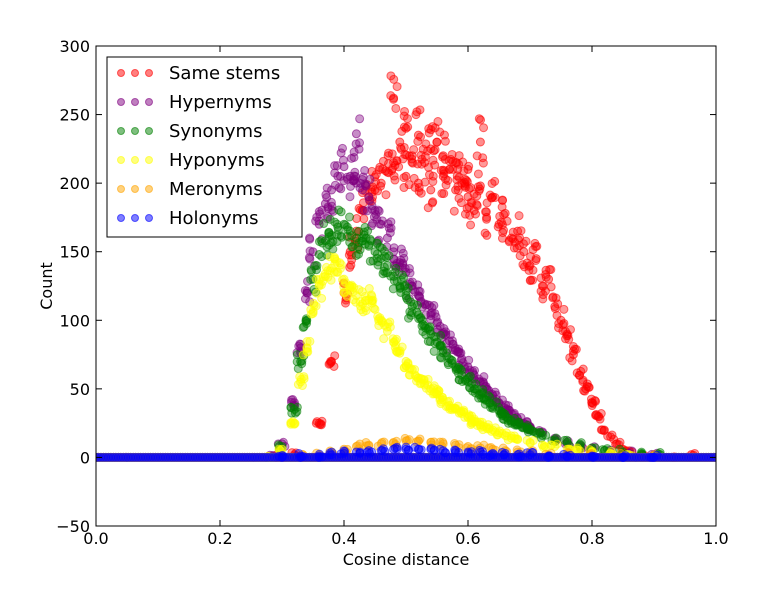 This screenshot has height=606, width=769. Describe the element at coordinates (73, 526) in the screenshot. I see `y-tick-label: −50` at that location.